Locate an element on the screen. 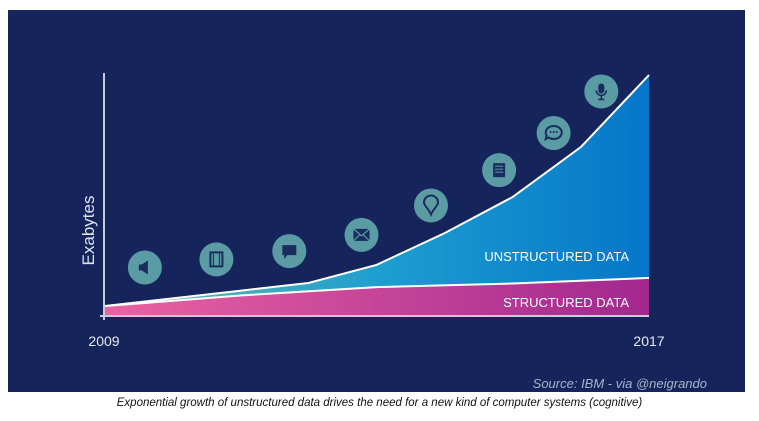 This screenshot has height=421, width=759. y-axis-label: Exabytes is located at coordinates (88, 231).